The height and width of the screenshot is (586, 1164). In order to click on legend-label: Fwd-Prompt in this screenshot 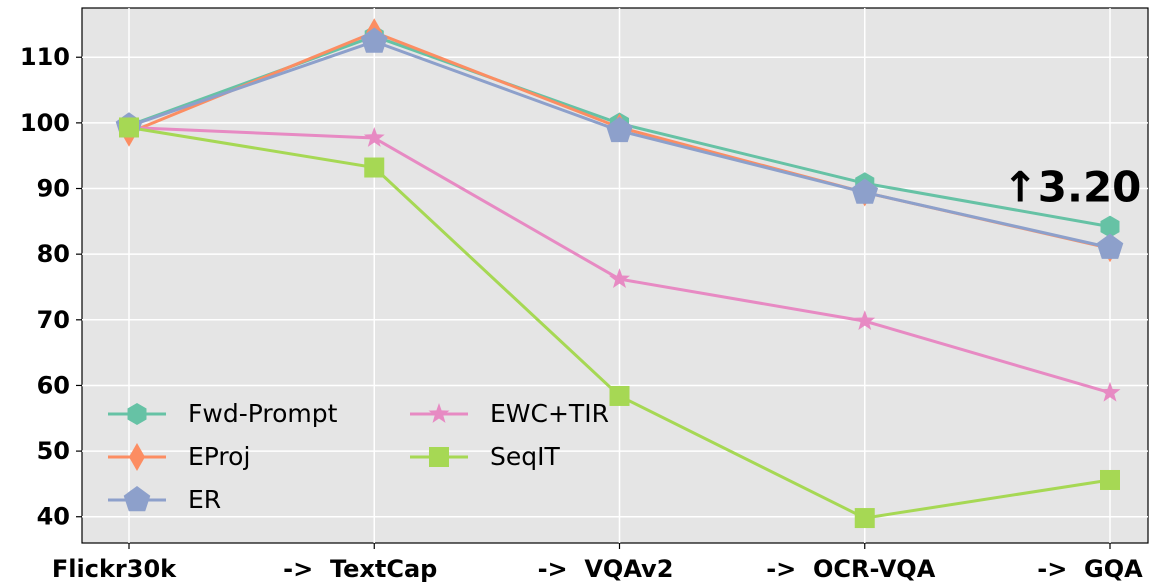, I will do `click(263, 413)`.